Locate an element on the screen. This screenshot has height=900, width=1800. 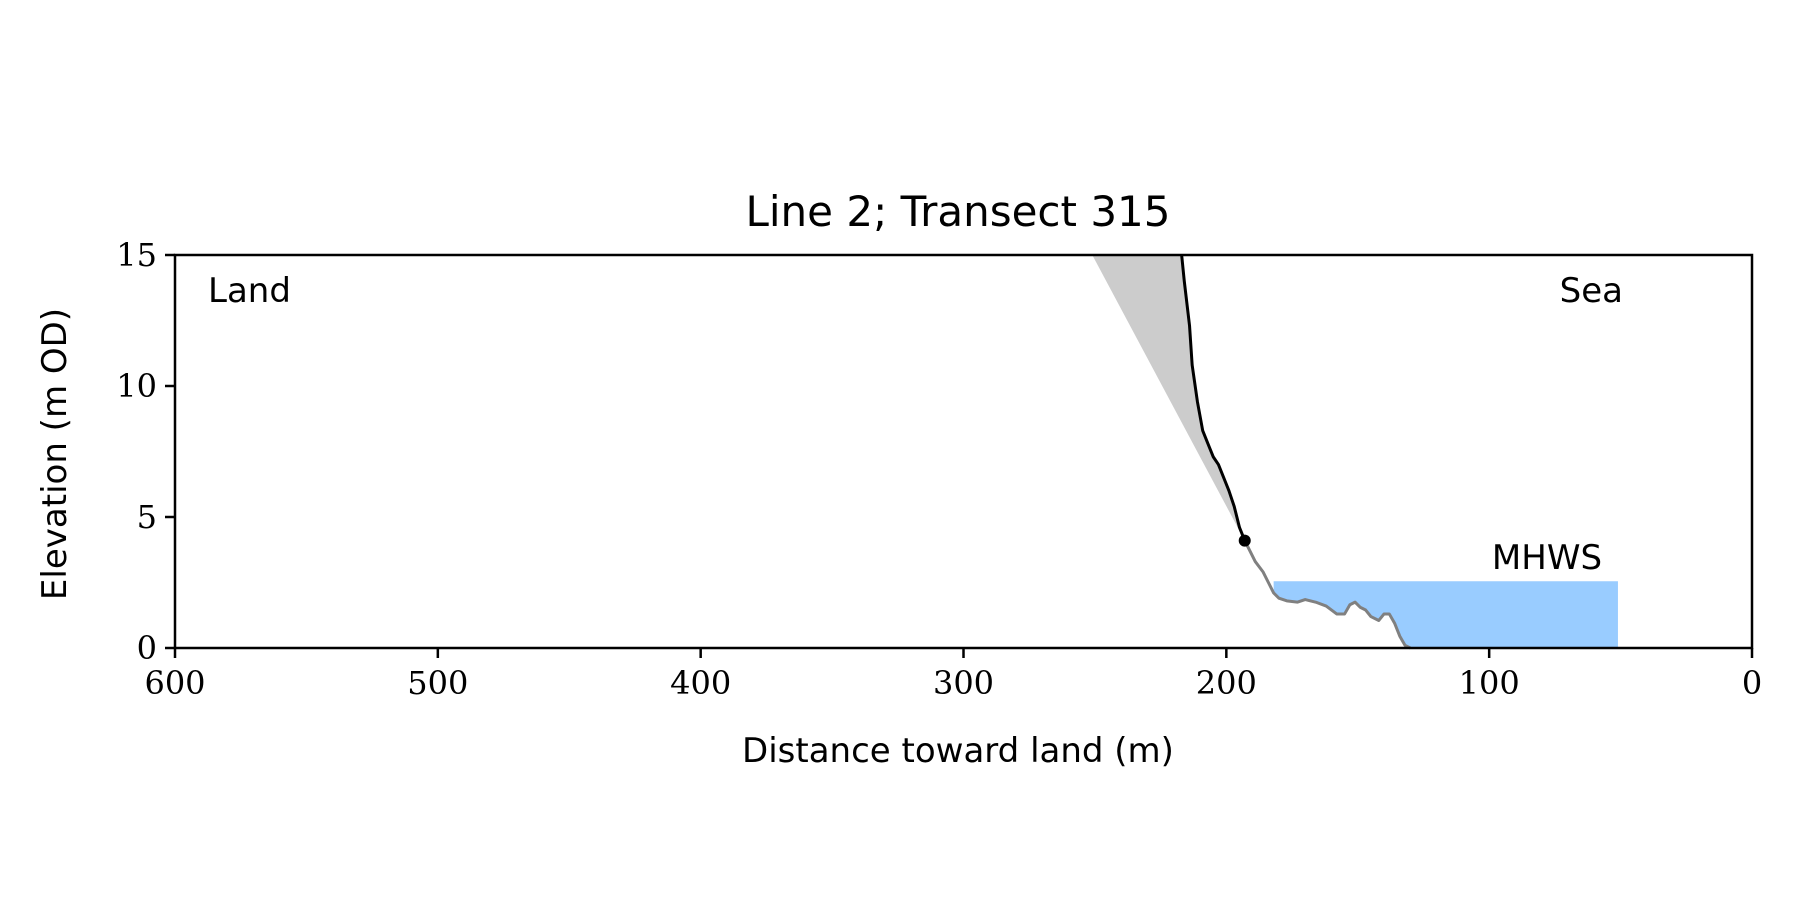
mhws-area-layer is located at coordinates (1445, 614).